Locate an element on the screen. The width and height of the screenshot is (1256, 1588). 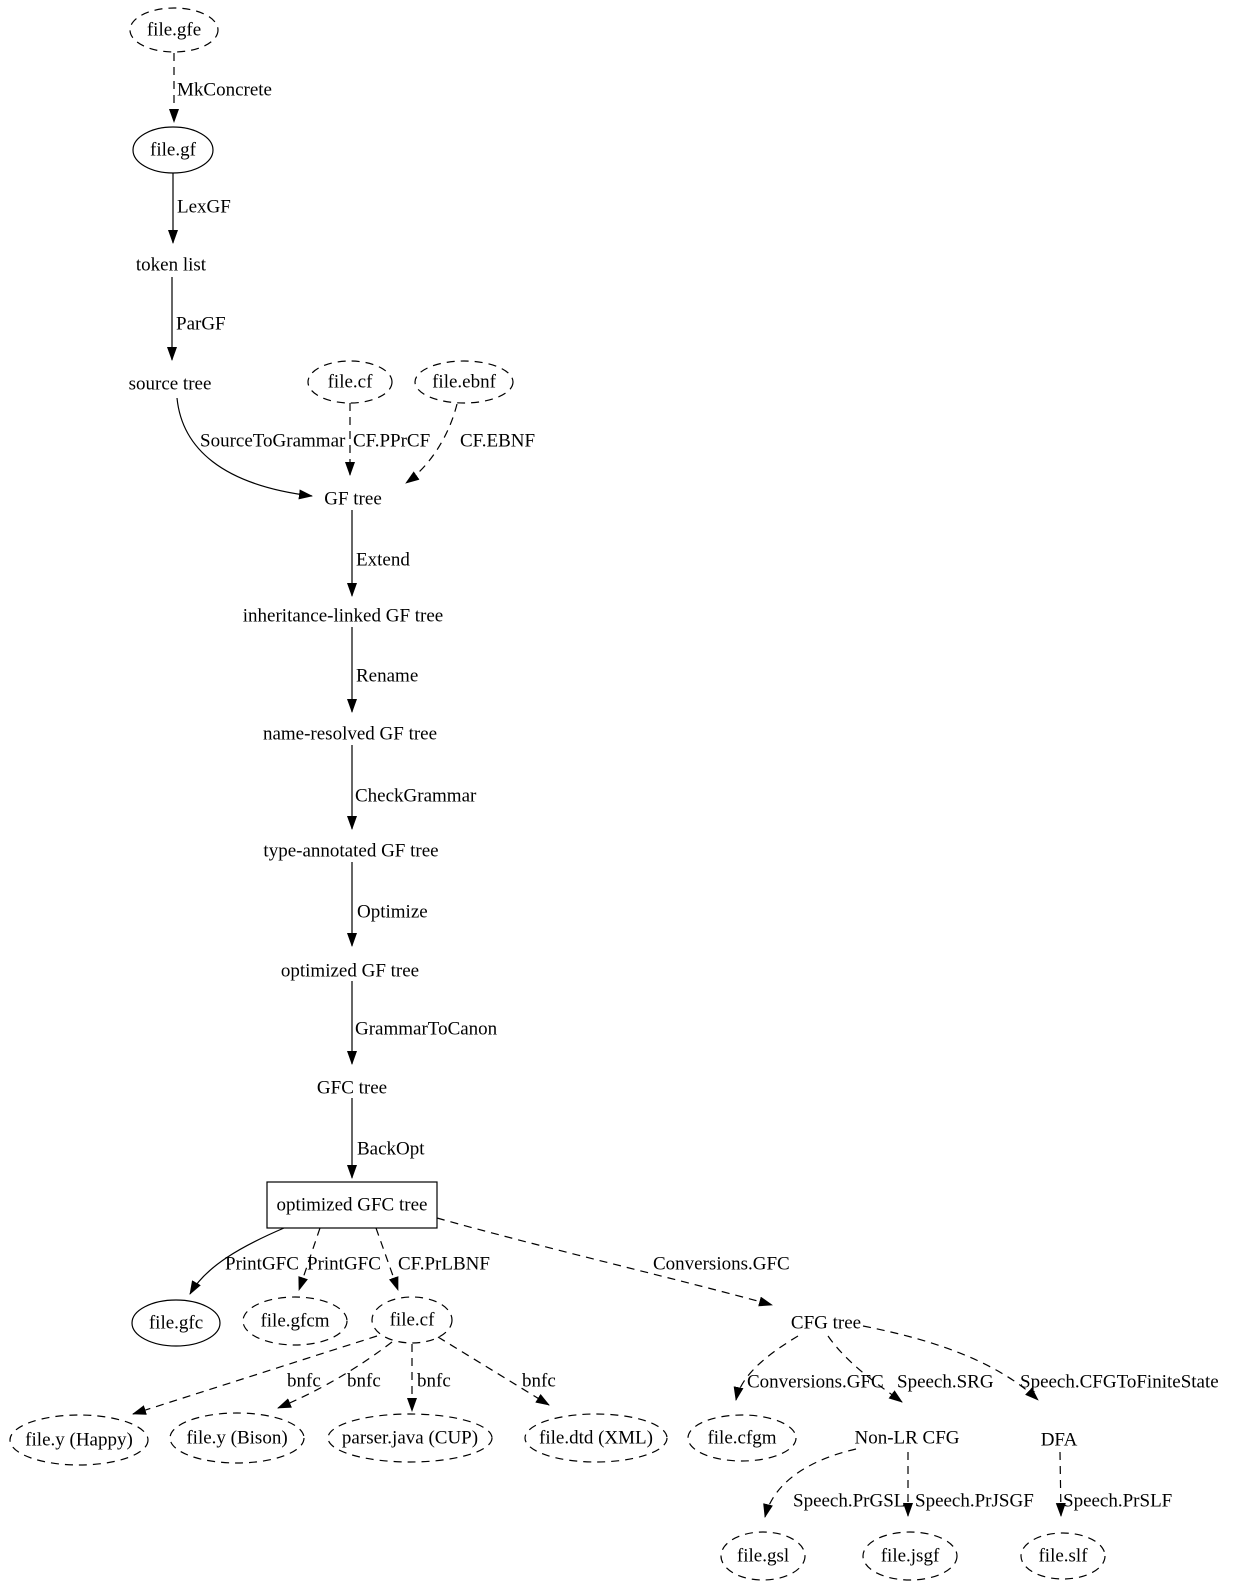
node-label-file-y-bison: file.y (Bison) is located at coordinates (237, 1438).